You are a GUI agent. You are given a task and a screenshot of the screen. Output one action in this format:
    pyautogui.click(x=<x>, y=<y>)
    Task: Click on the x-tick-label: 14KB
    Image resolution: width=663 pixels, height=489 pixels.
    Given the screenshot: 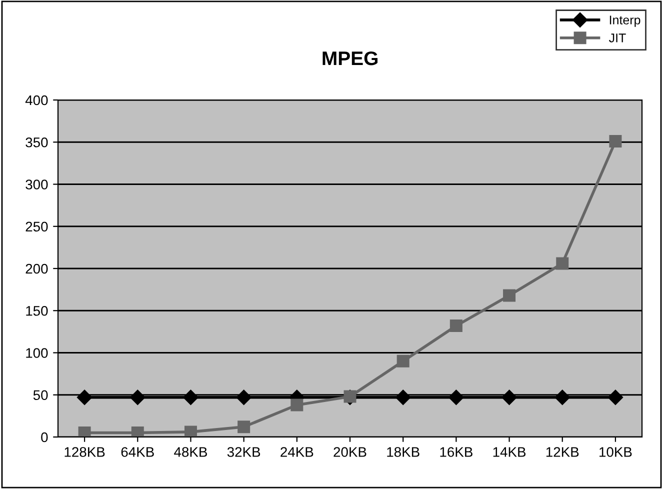 What is the action you would take?
    pyautogui.click(x=509, y=452)
    